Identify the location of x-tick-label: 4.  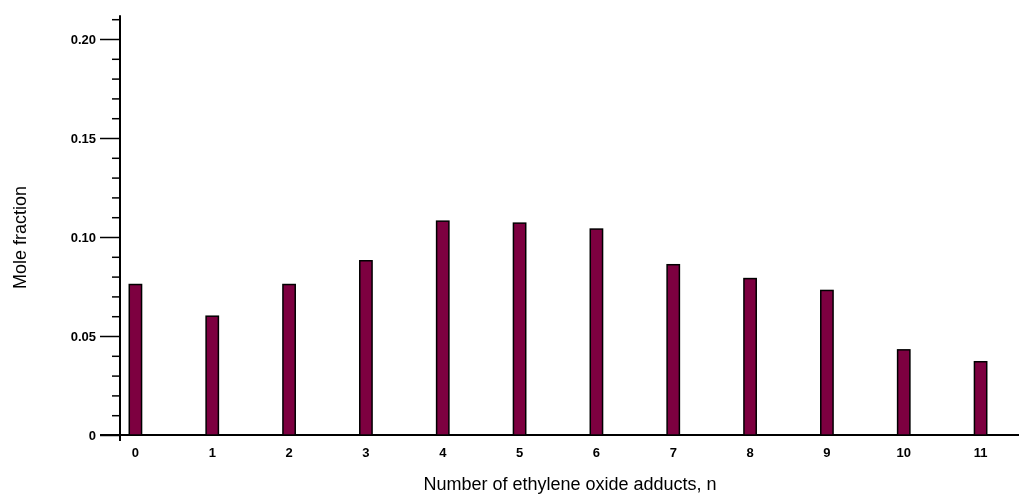
(443, 452).